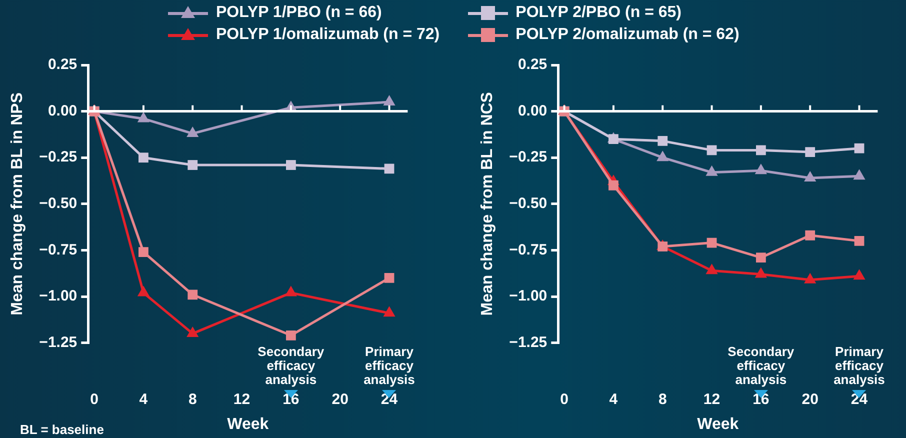 This screenshot has width=906, height=438. What do you see at coordinates (627, 35) in the screenshot?
I see `legend-label: POLYP 2/omalizumab (n = 62)` at bounding box center [627, 35].